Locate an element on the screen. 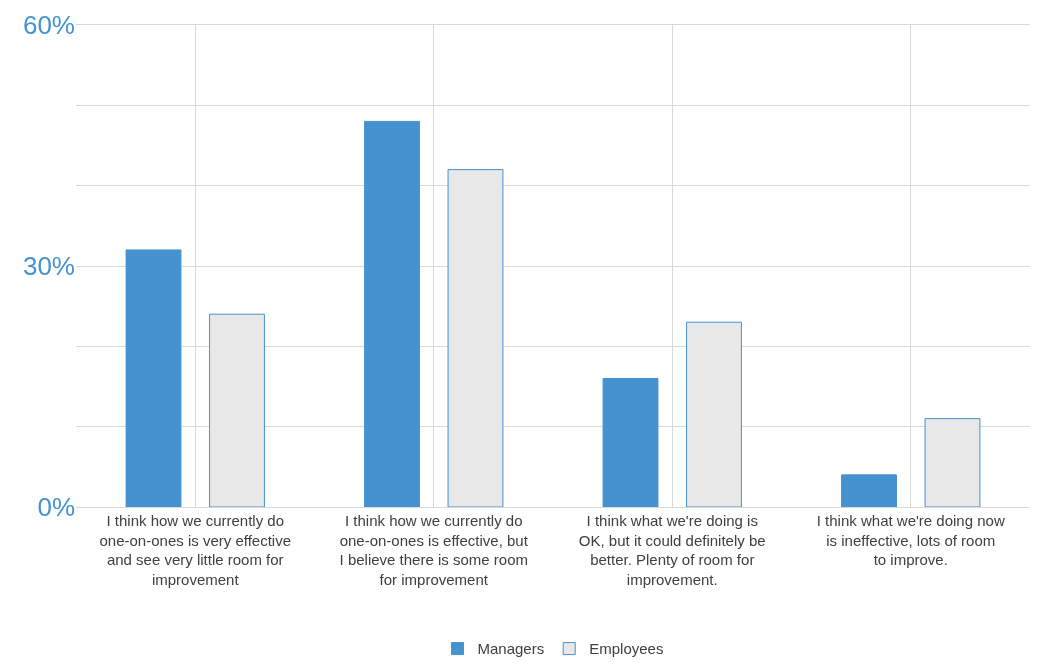 The image size is (1037, 672). y-tick-label: 60% is located at coordinates (48, 25).